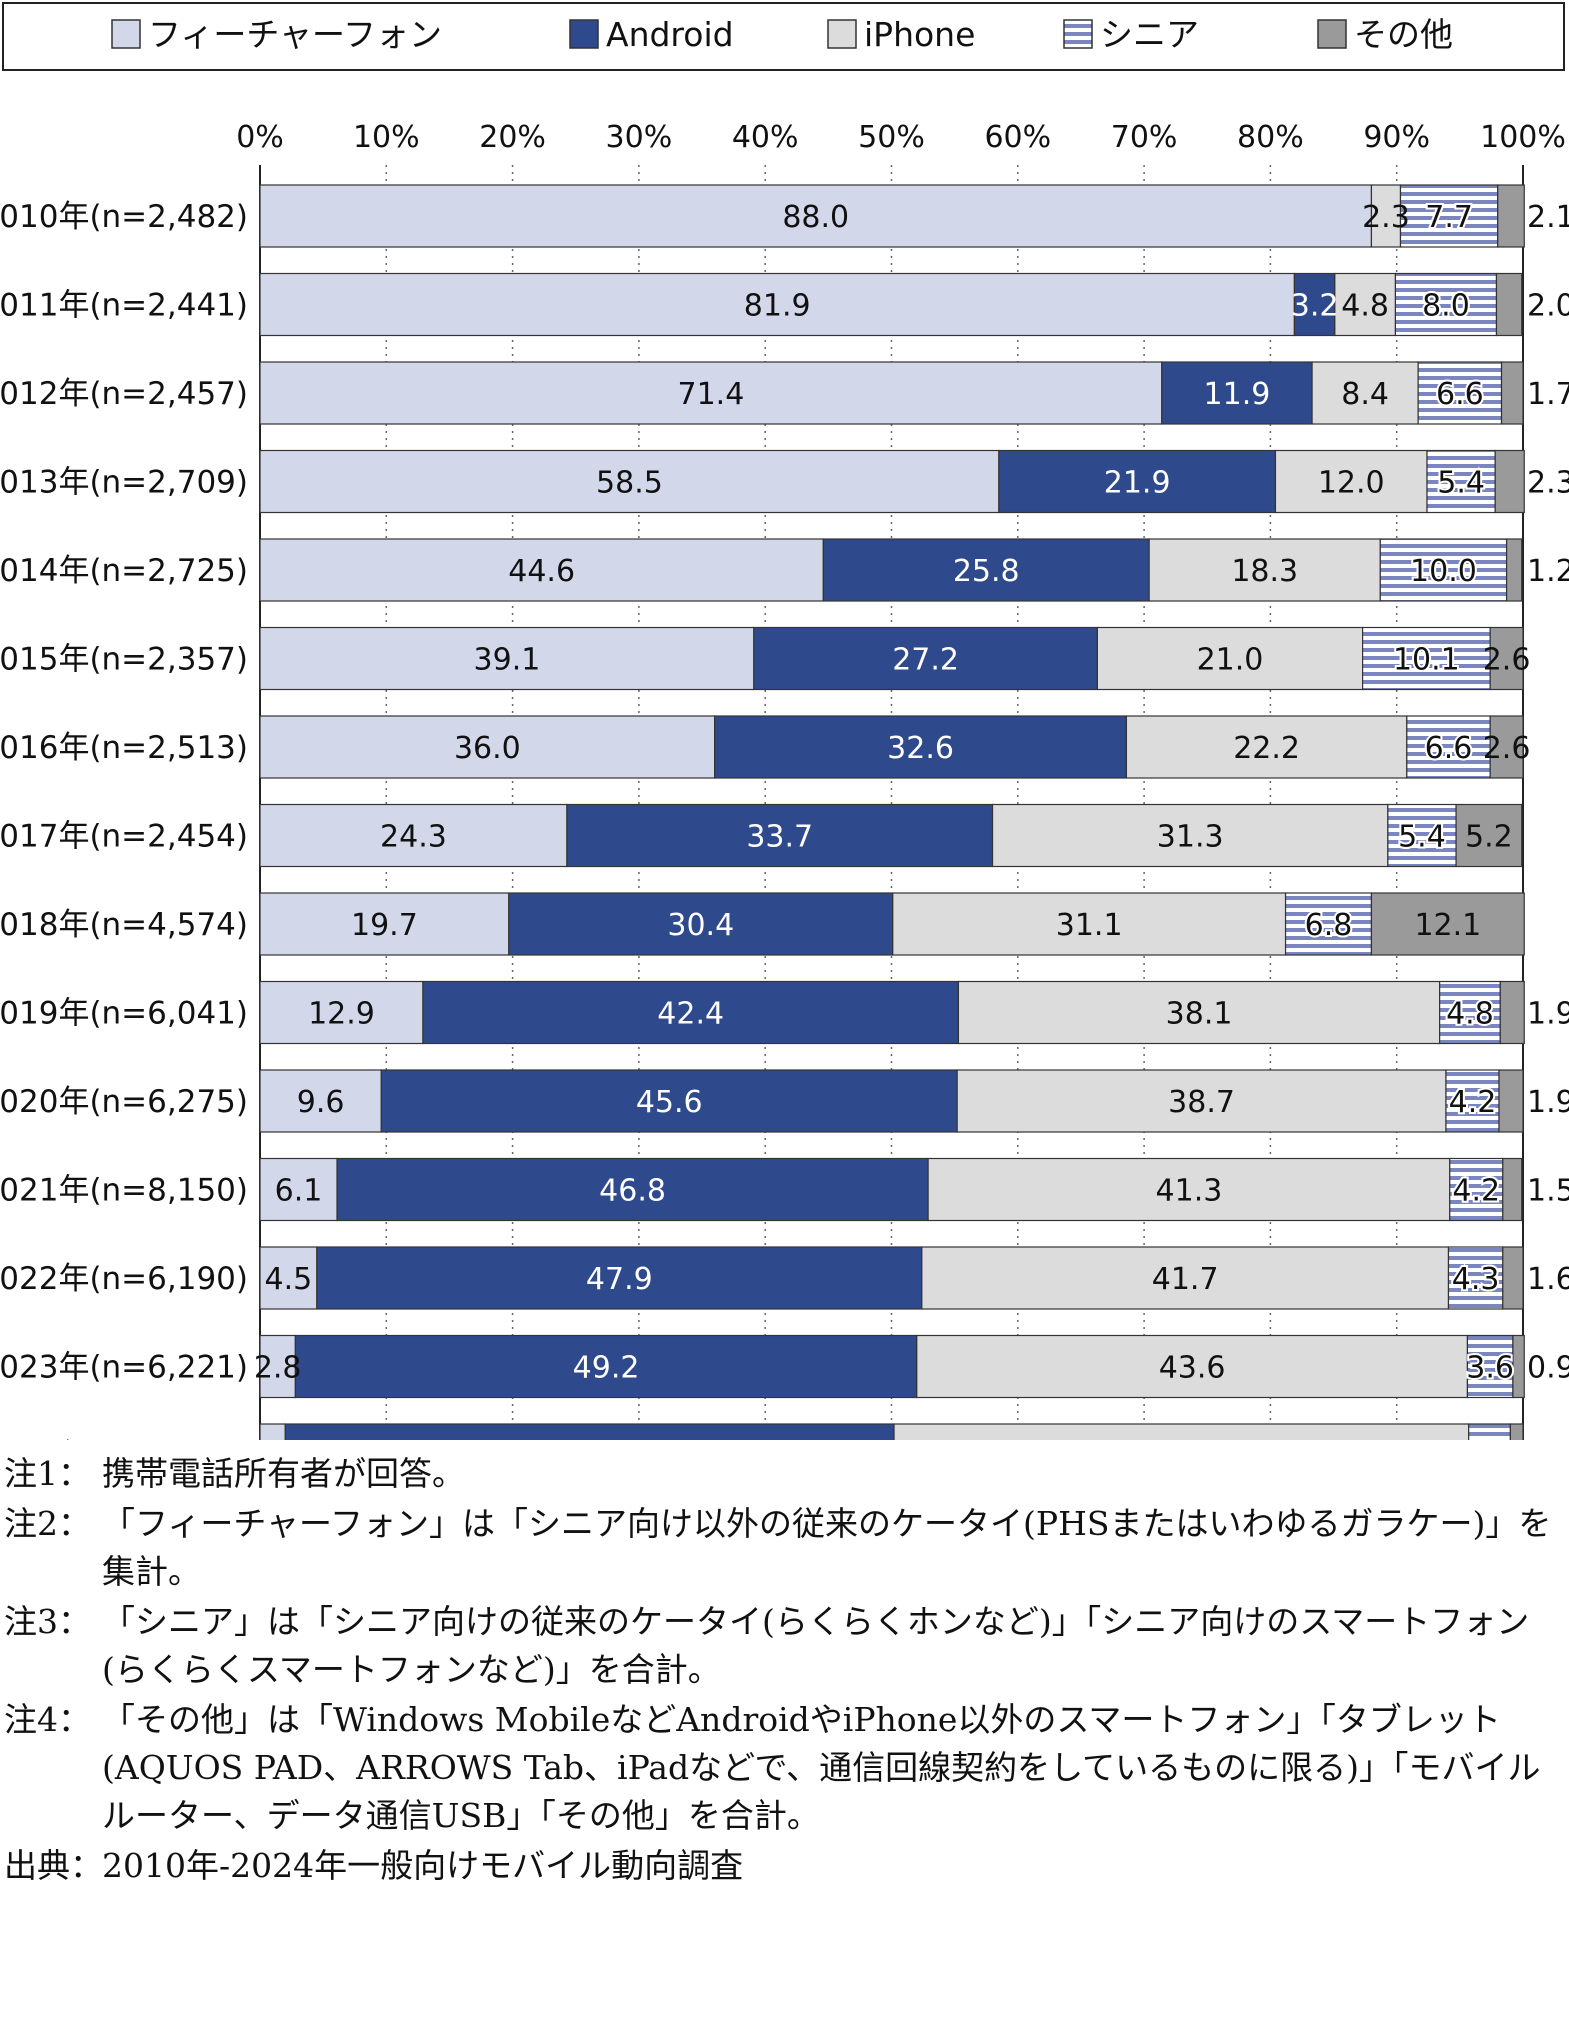 This screenshot has width=1569, height=2044. I want to click on source-line: 出典： 2010年-2024年一般向けモバイル動向調査, so click(784, 1866).